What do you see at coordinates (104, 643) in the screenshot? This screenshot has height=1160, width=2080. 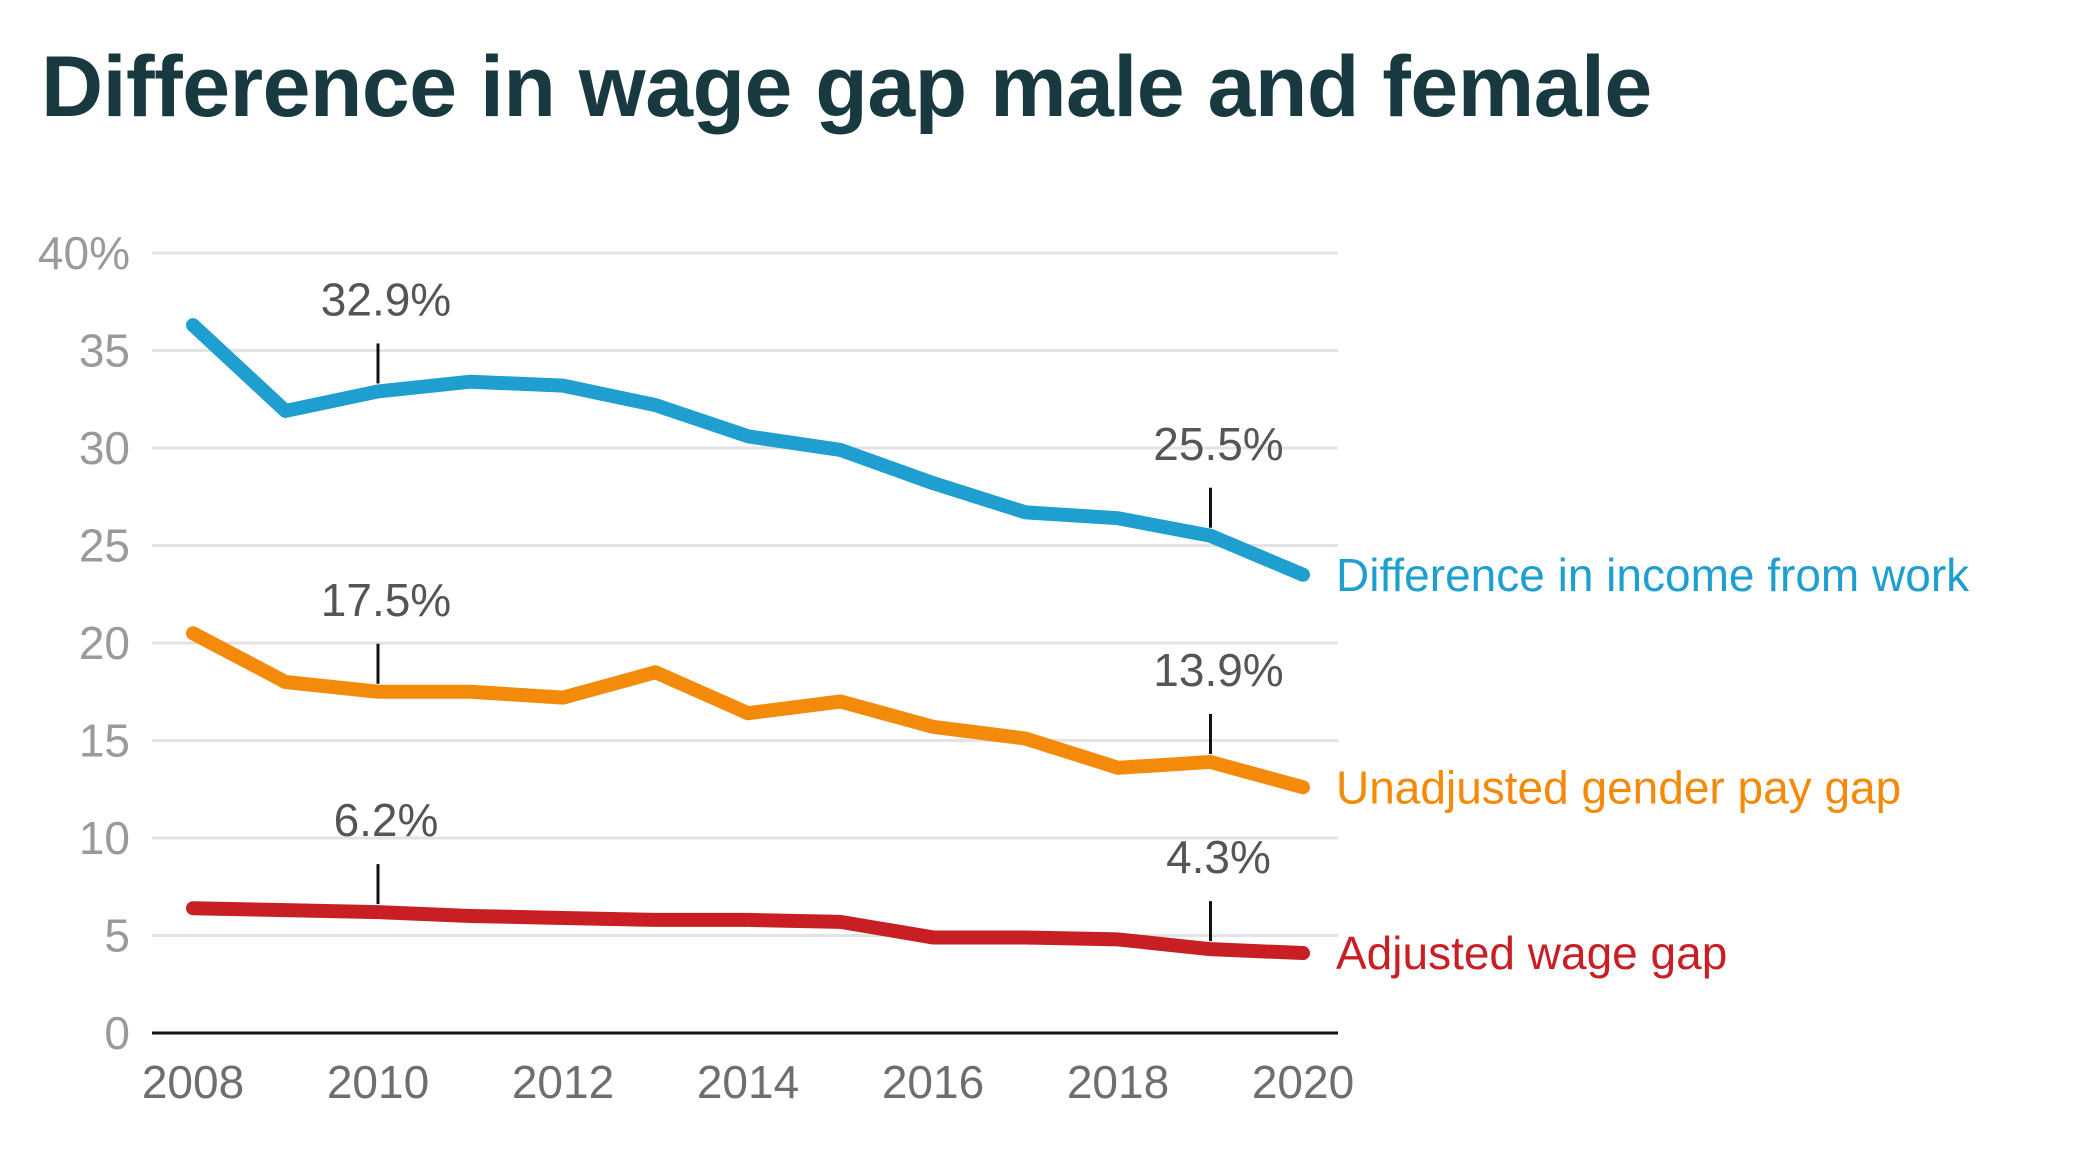 I see `y-tick-label: 20` at bounding box center [104, 643].